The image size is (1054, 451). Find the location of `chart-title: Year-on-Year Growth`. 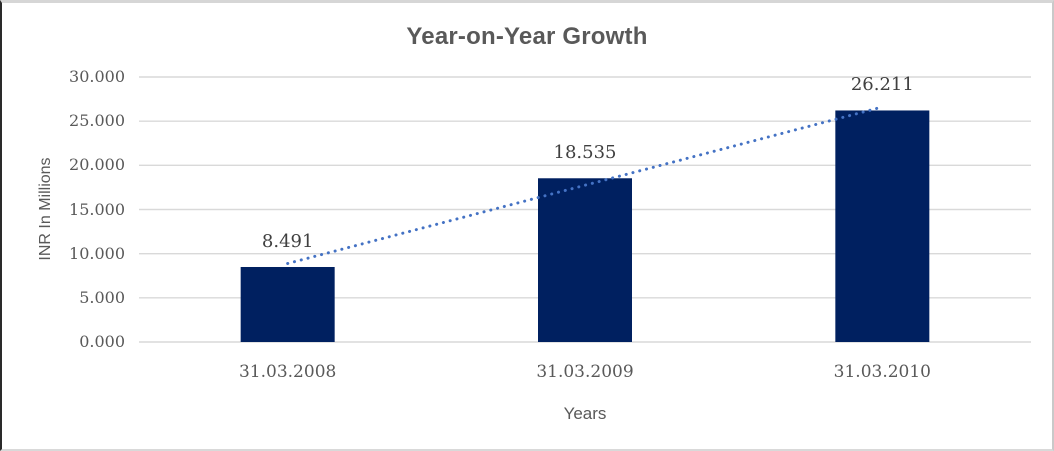

chart-title: Year-on-Year Growth is located at coordinates (527, 36).